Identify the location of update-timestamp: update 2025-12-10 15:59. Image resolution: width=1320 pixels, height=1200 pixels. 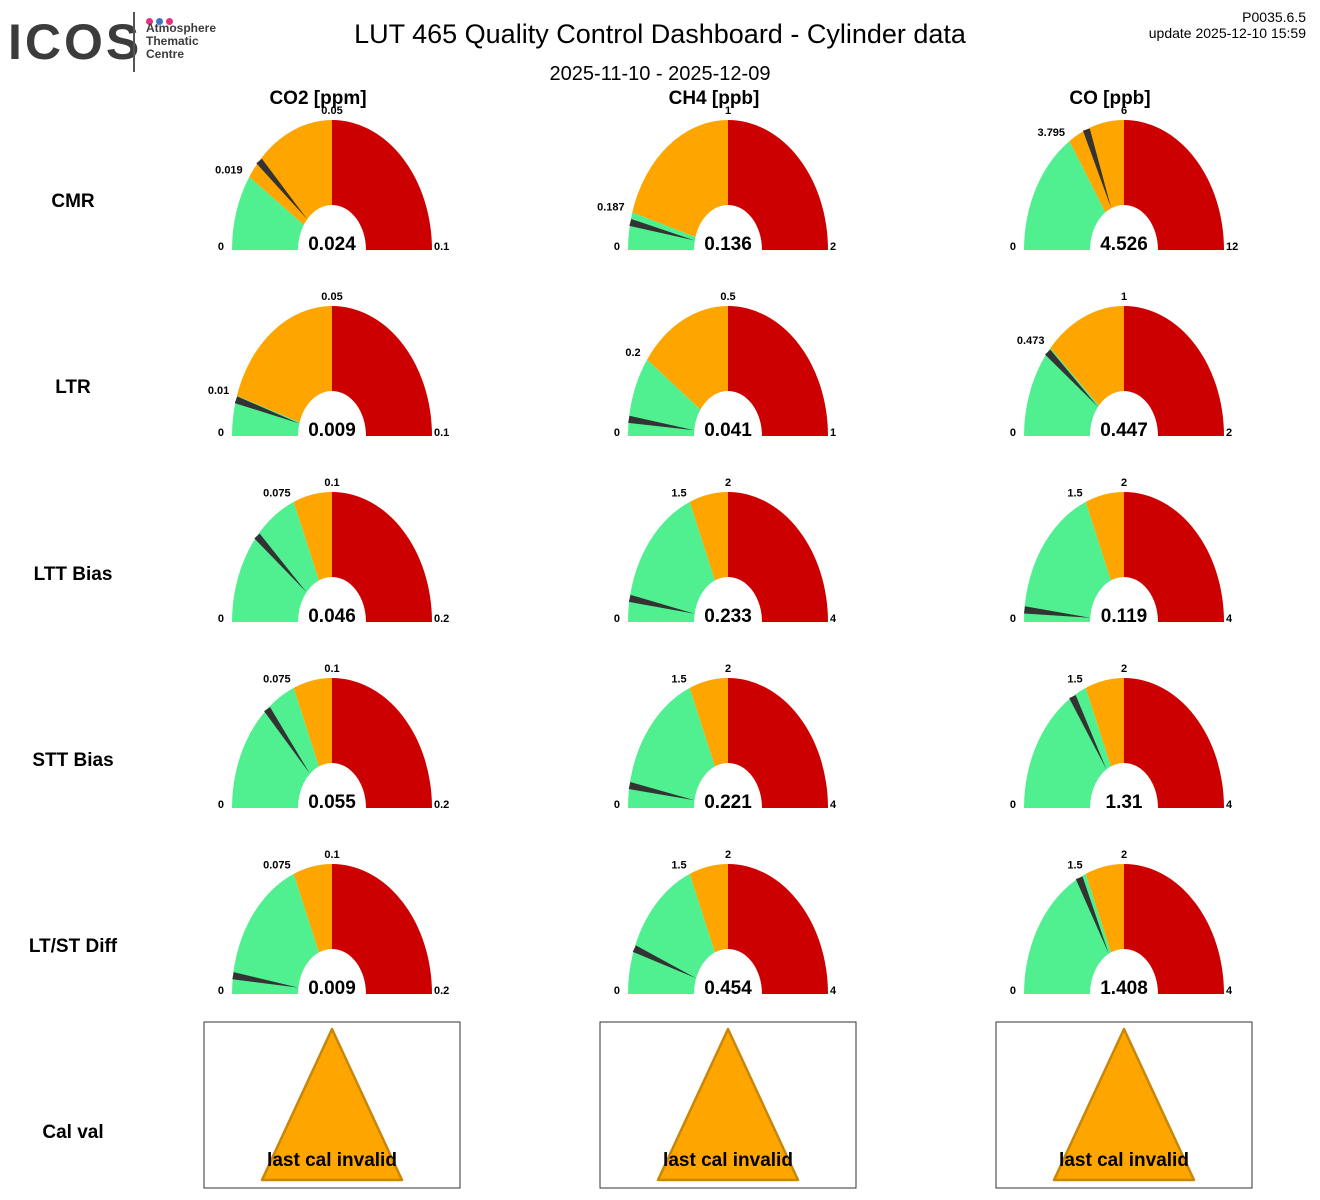
(1227, 33).